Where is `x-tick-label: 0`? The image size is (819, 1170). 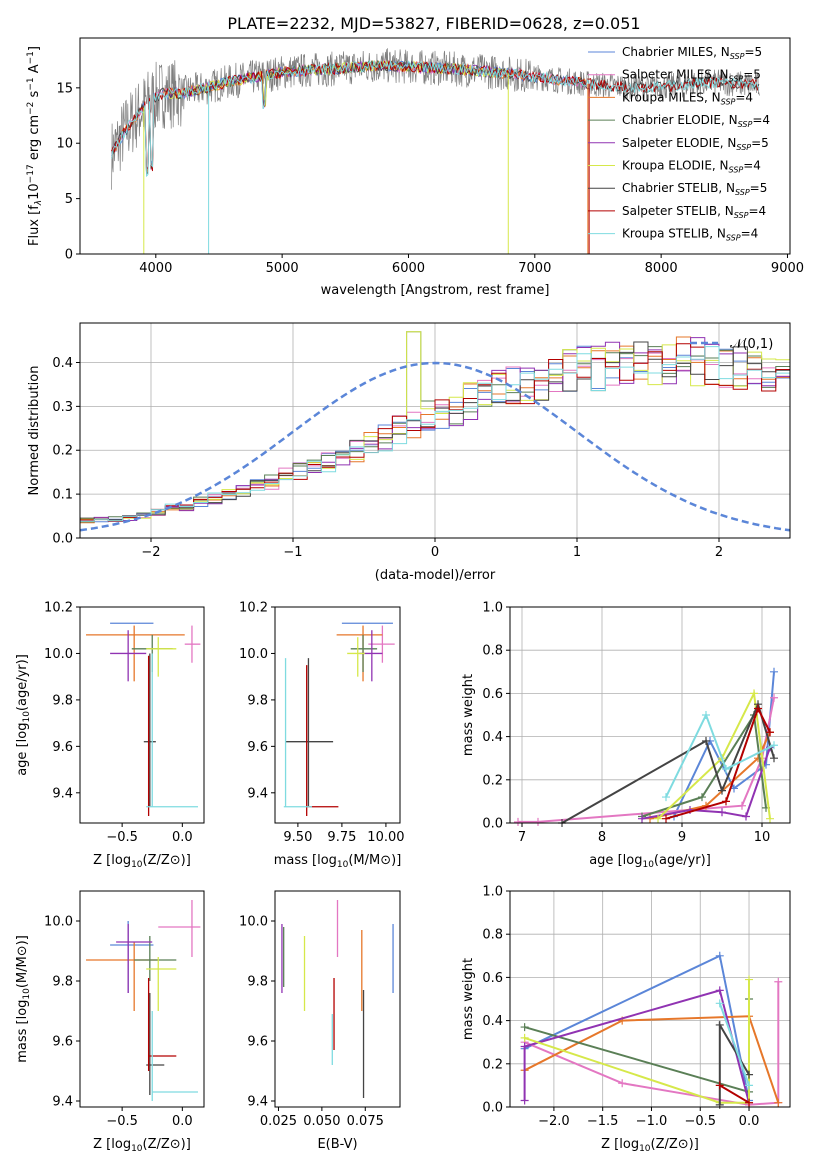 x-tick-label: 0 is located at coordinates (435, 552).